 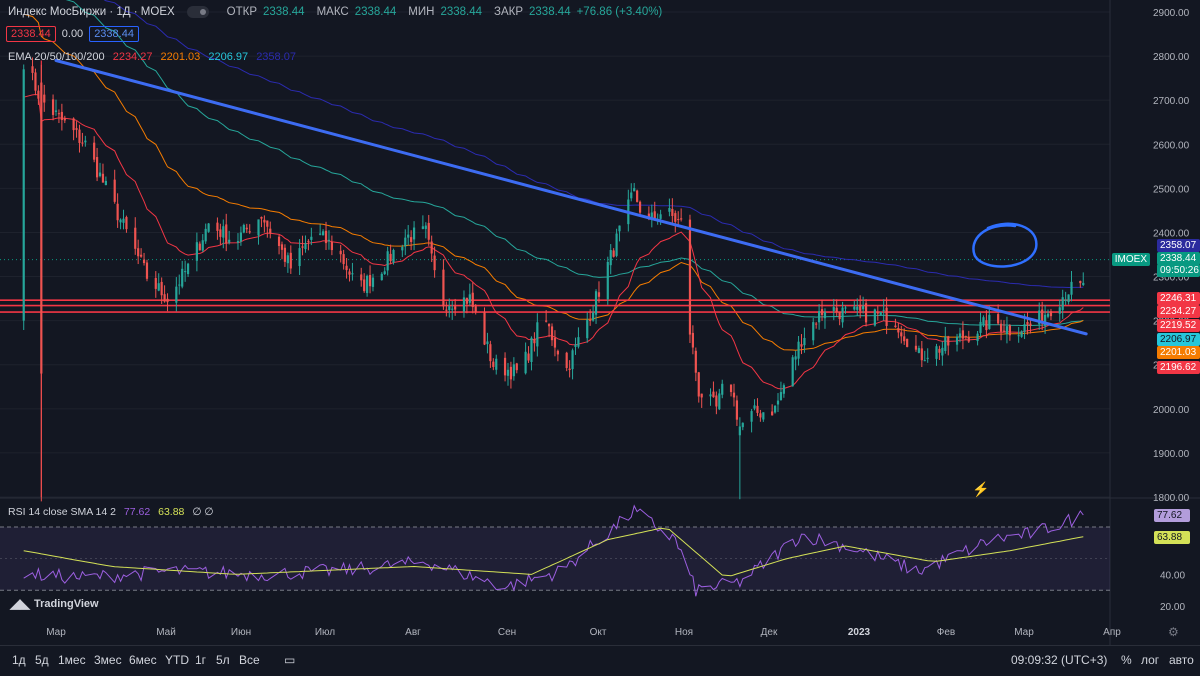 What do you see at coordinates (1181, 660) in the screenshot?
I see `auto-toggle: авто` at bounding box center [1181, 660].